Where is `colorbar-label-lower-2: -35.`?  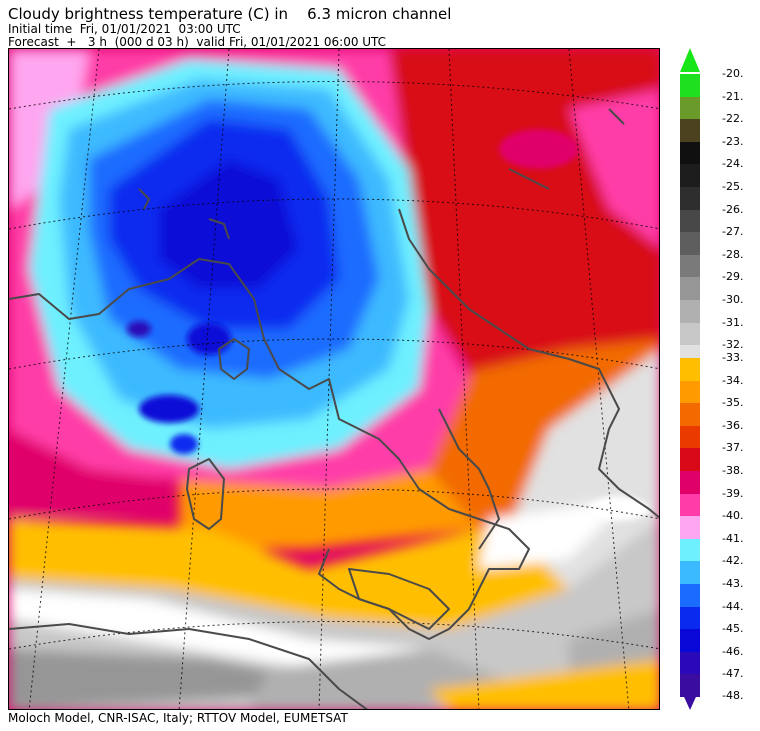
colorbar-label-lower-2: -35. is located at coordinates (733, 403).